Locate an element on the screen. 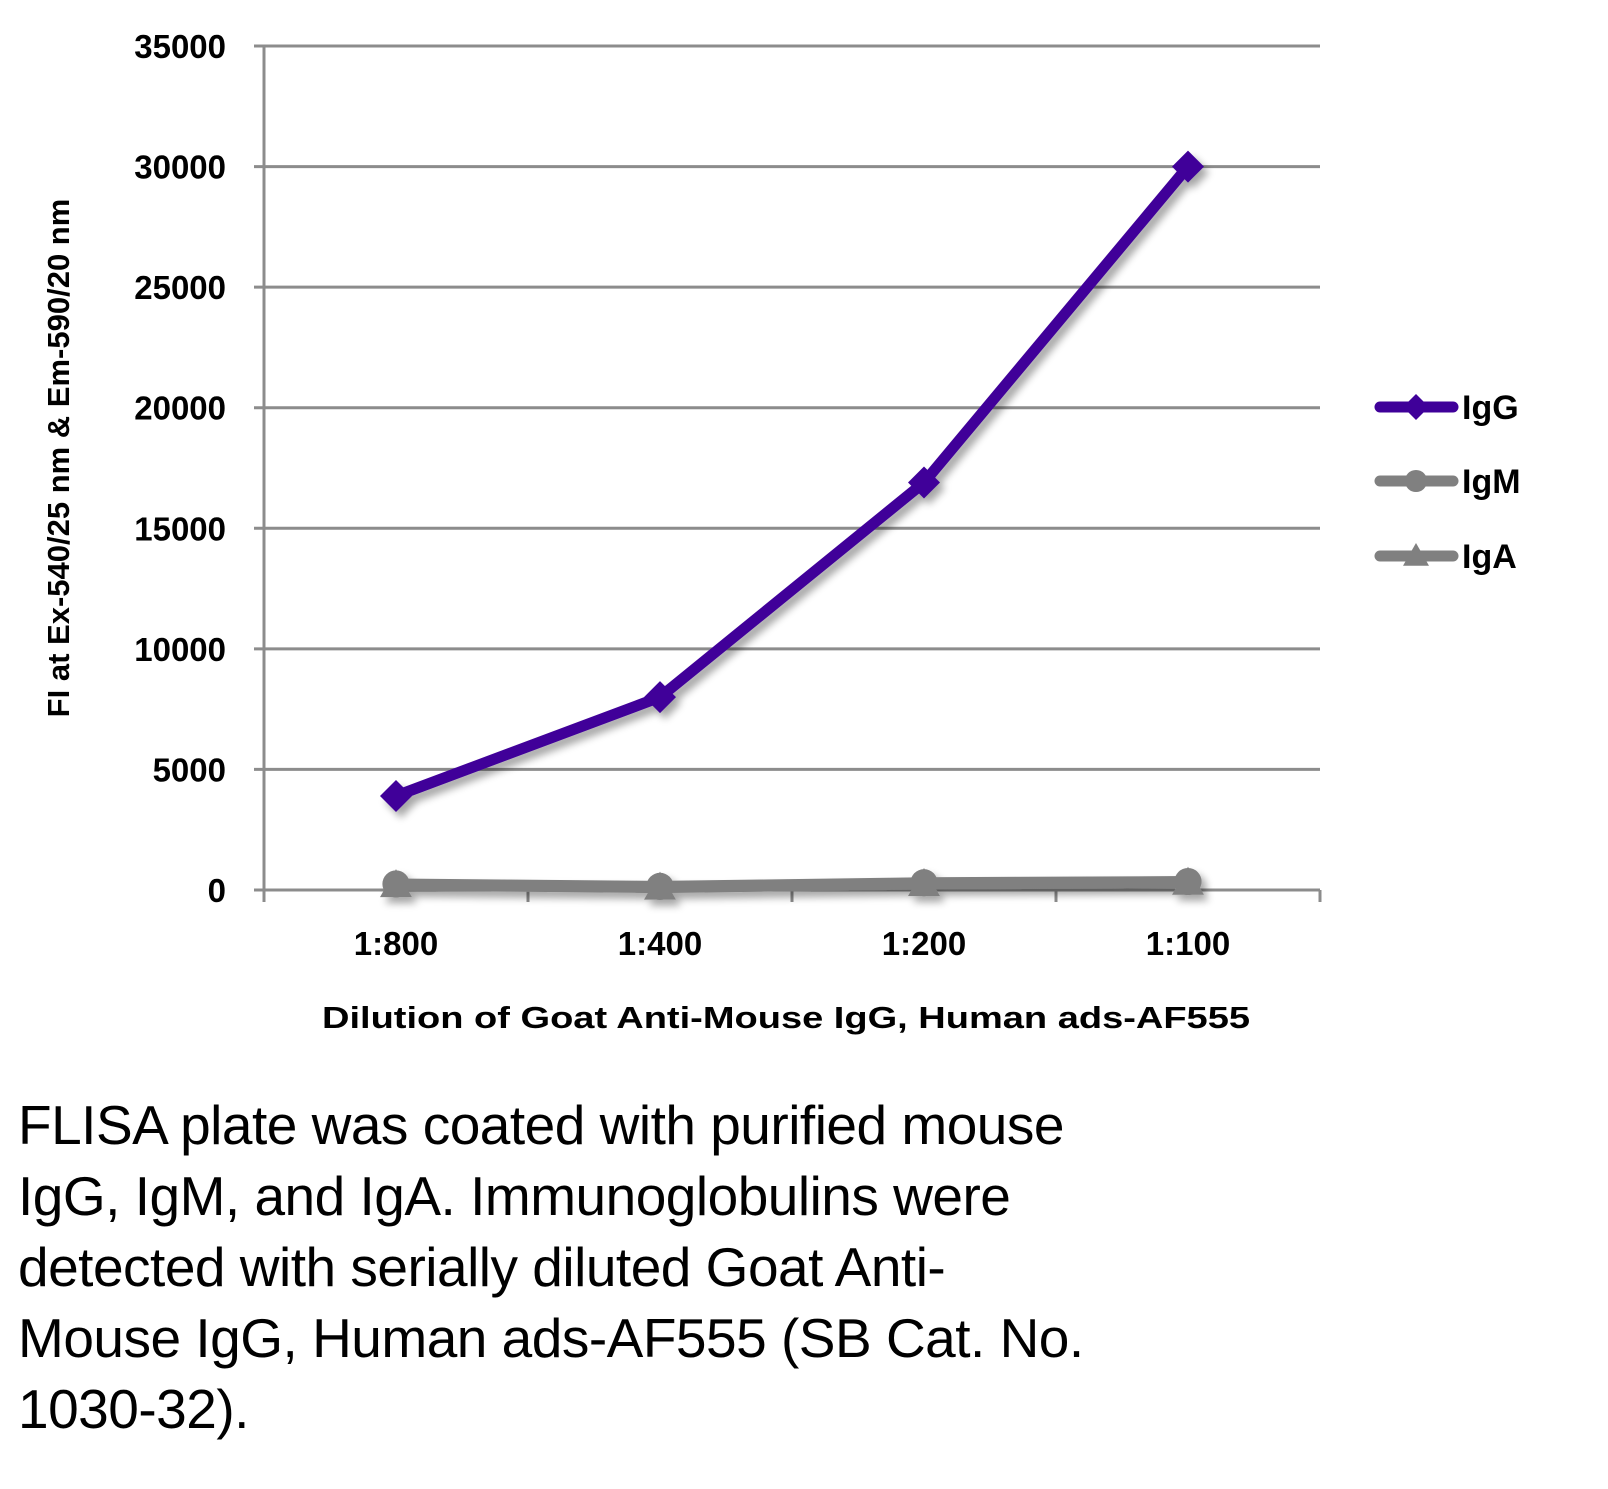 The height and width of the screenshot is (1489, 1608). caption-line: Mouse IgG, Human ads-AF555 (SB Cat. No. is located at coordinates (551, 1338).